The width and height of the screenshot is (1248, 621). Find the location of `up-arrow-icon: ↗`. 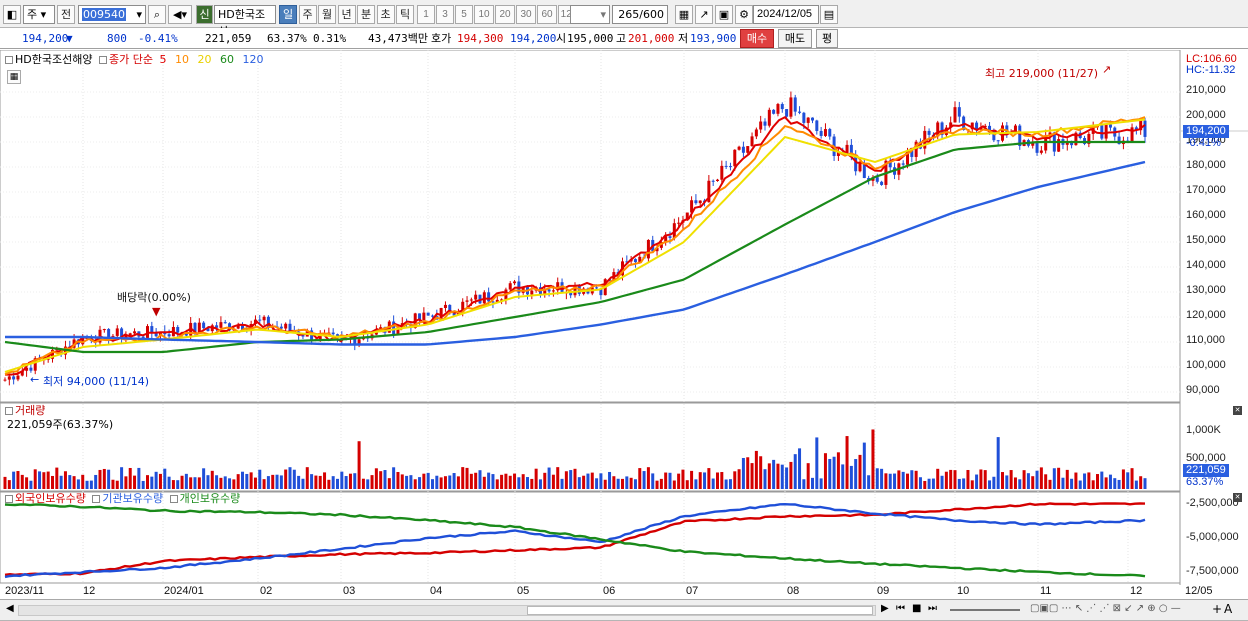

up-arrow-icon: ↗ is located at coordinates (1107, 69).